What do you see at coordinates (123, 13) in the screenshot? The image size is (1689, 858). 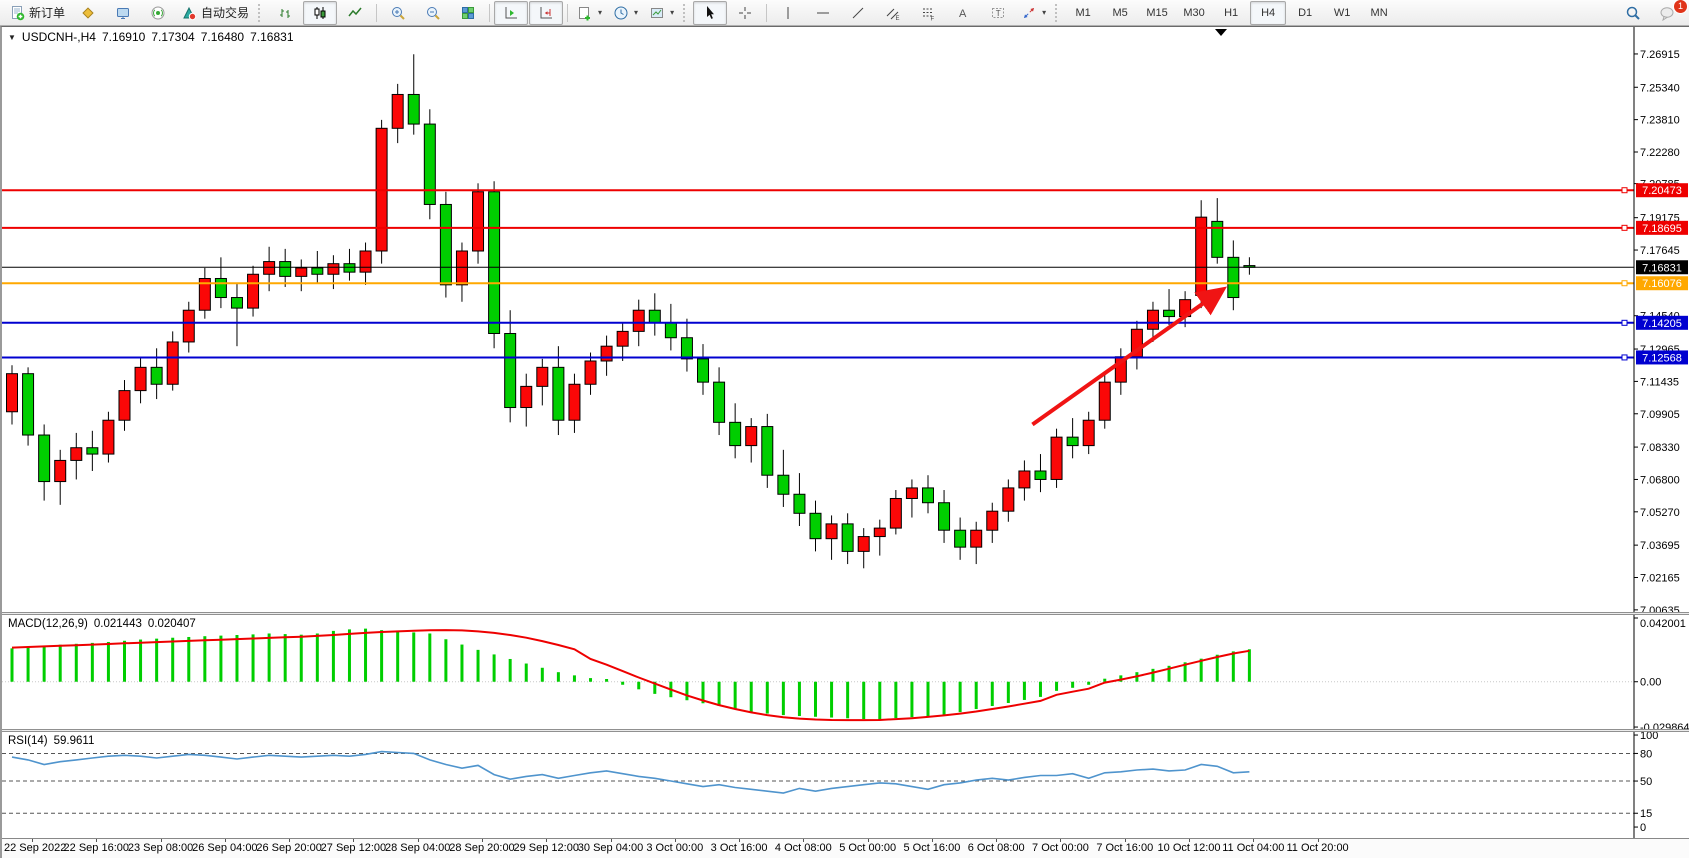 I see `navigator-button` at bounding box center [123, 13].